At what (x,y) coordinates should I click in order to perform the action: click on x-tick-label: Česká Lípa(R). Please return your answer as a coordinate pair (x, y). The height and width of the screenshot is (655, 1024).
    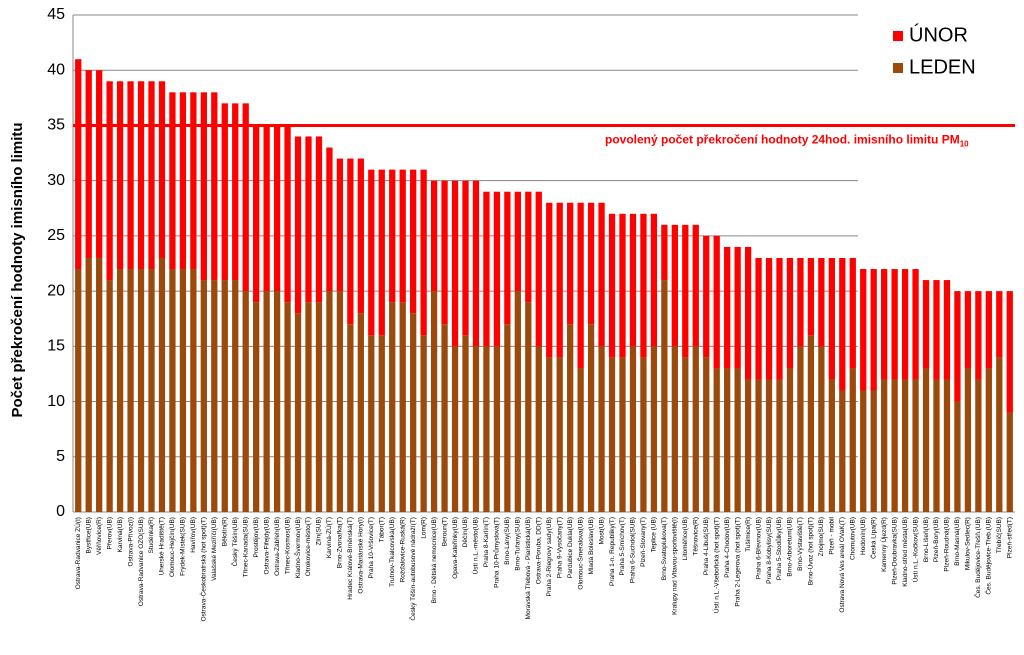
    Looking at the image, I should click on (872, 538).